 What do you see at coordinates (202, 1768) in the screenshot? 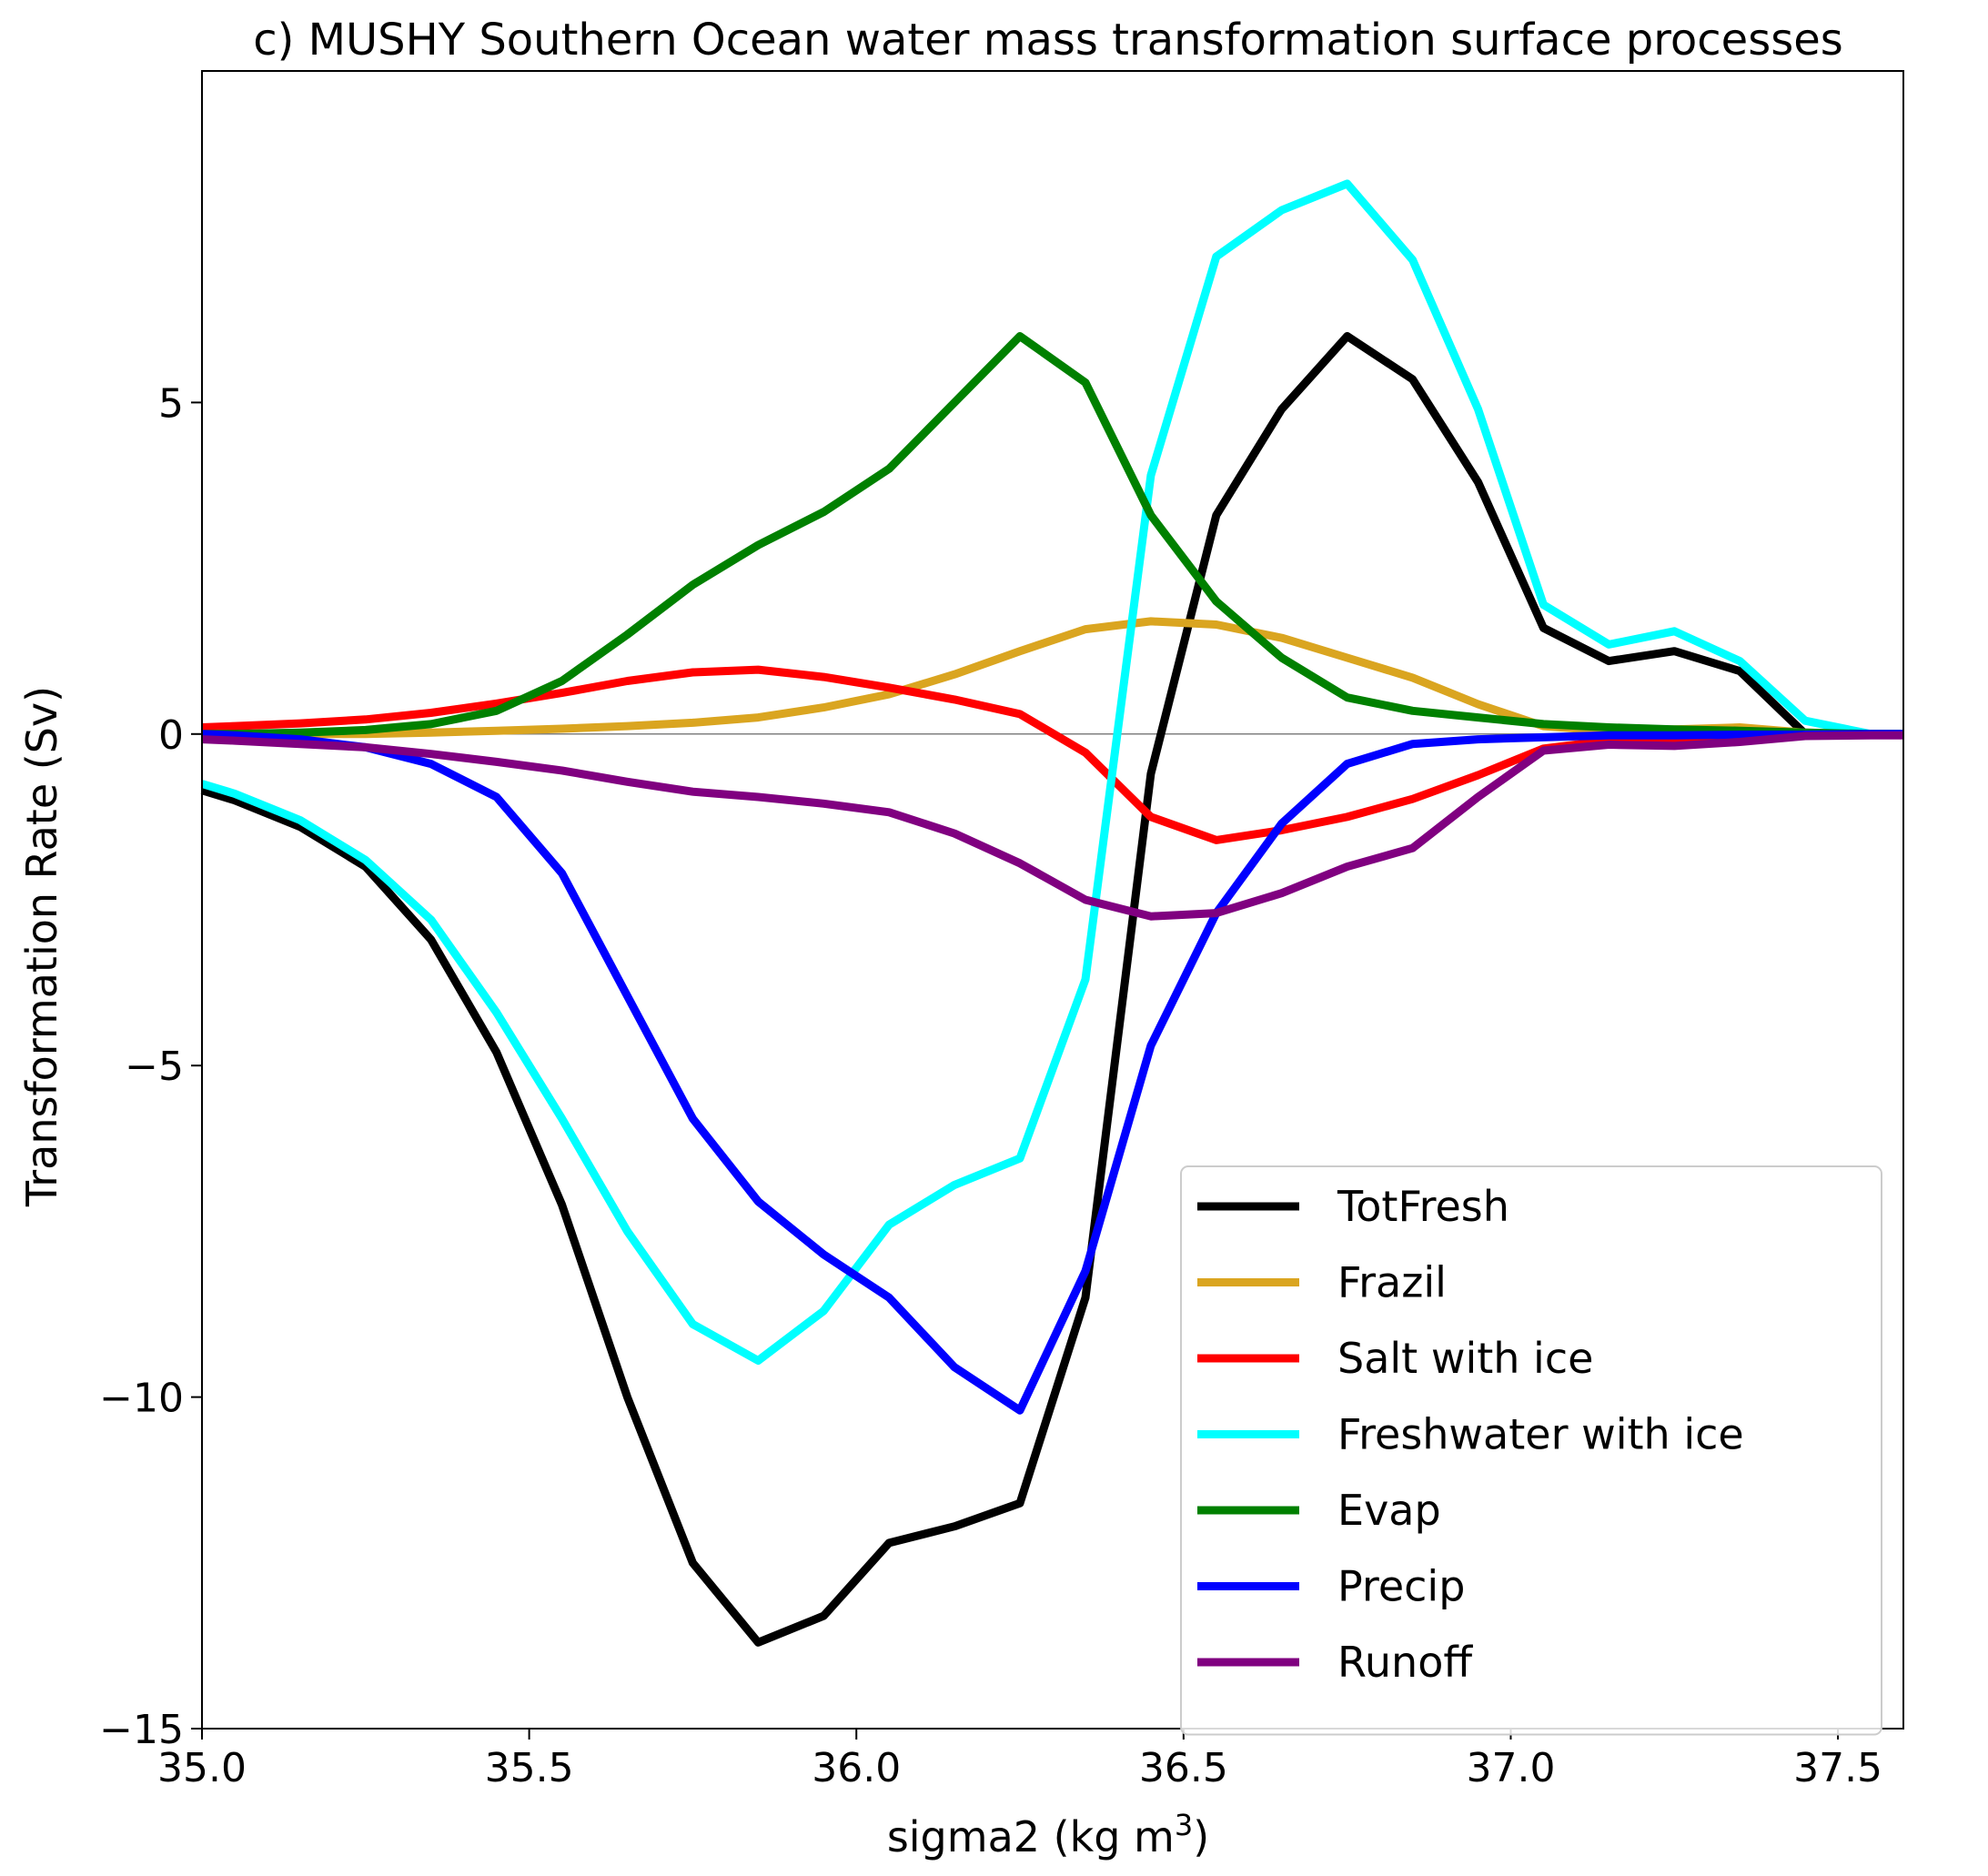
I see `x-tick-label: 35.0` at bounding box center [202, 1768].